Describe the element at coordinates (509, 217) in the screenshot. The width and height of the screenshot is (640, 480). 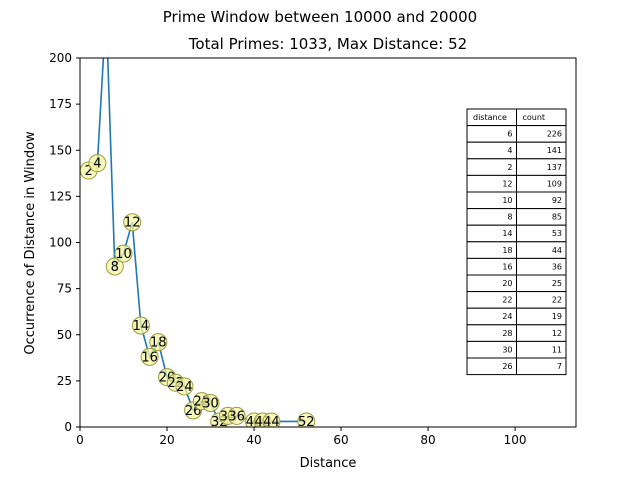
I see `table-cell-text: 8` at that location.